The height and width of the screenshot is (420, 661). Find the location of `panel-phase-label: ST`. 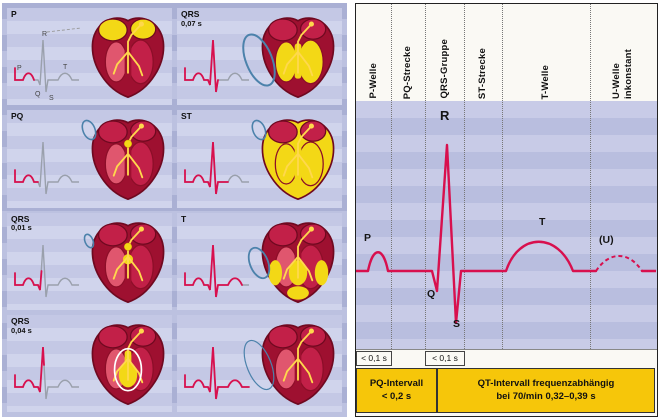

panel-phase-label: ST is located at coordinates (186, 116).